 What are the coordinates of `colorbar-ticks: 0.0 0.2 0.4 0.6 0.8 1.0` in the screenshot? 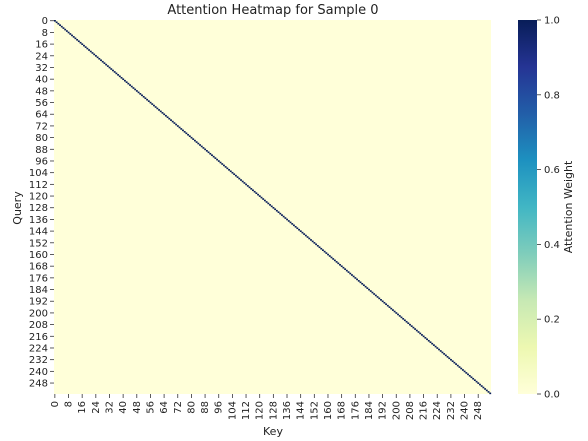 It's located at (548, 208).